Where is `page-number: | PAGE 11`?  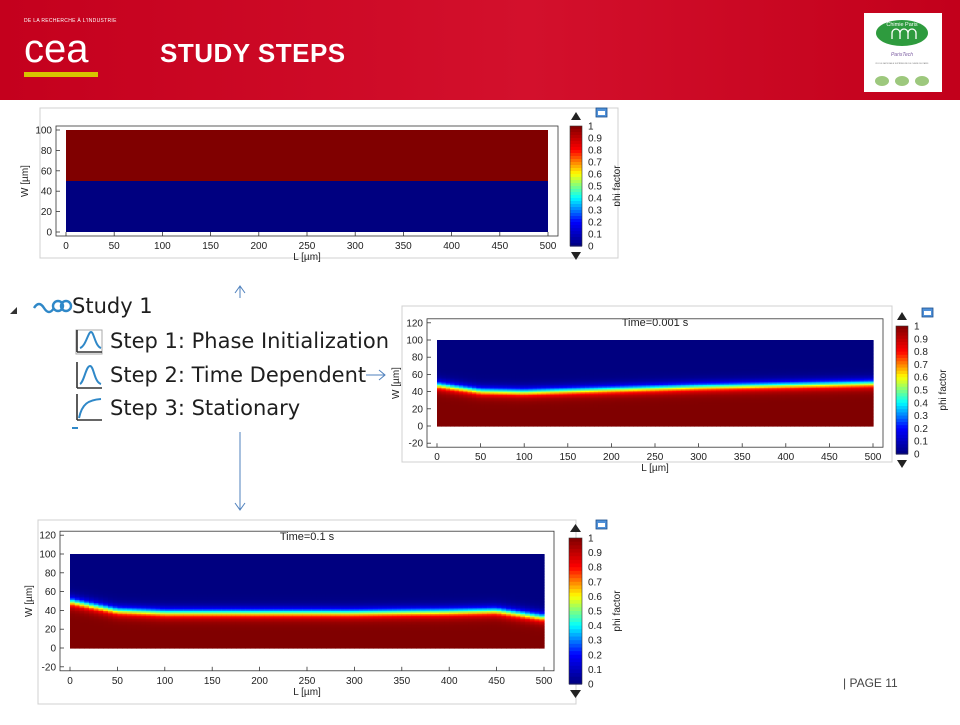 page-number: | PAGE 11 is located at coordinates (870, 683).